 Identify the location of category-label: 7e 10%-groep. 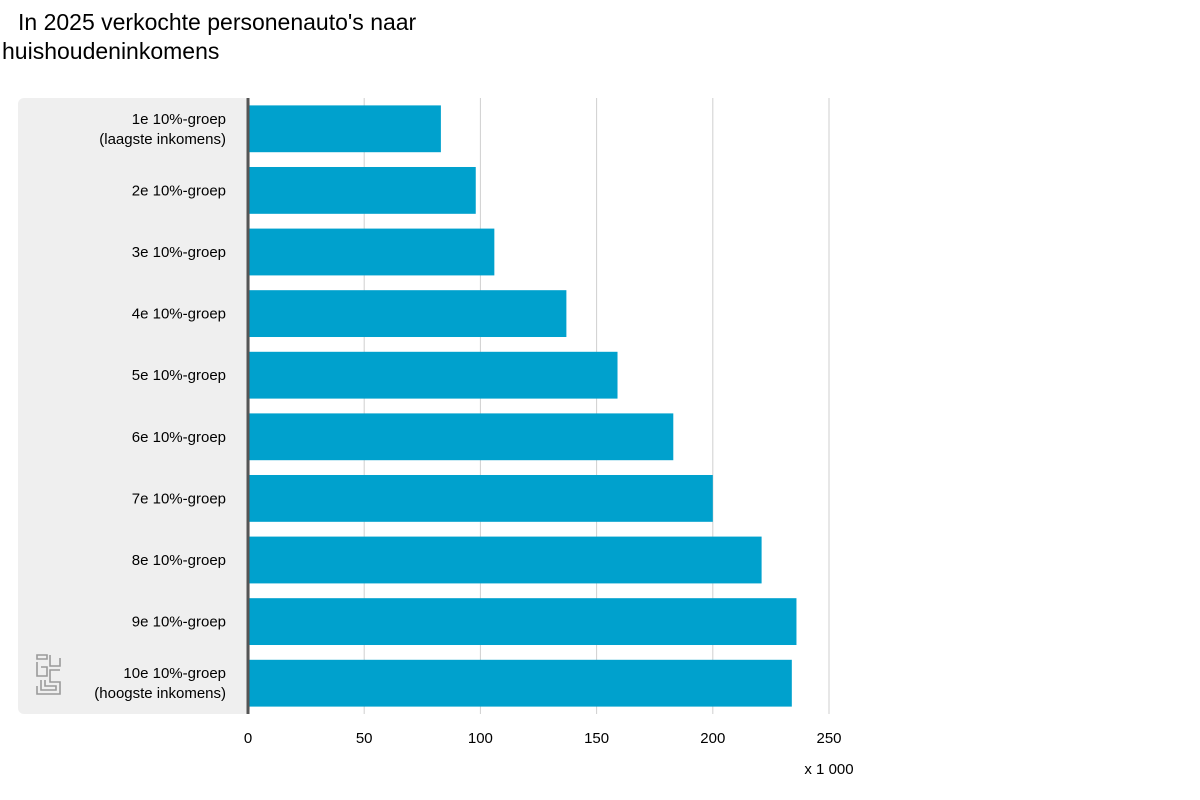
(179, 498).